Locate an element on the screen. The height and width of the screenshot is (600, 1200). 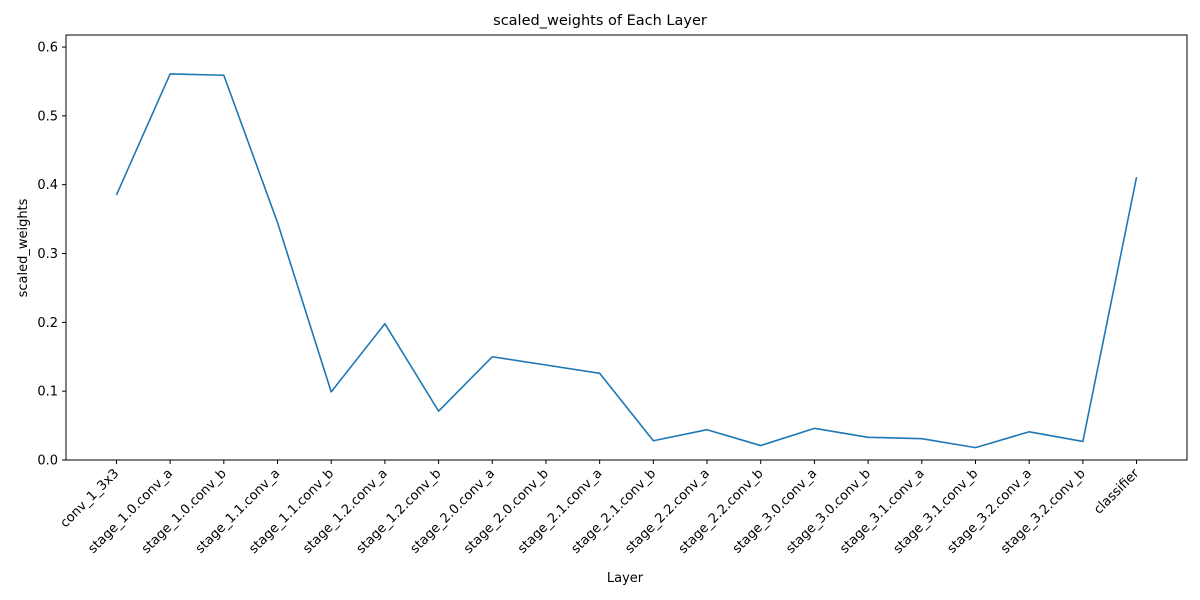
x-axis-label: Layer is located at coordinates (625, 578).